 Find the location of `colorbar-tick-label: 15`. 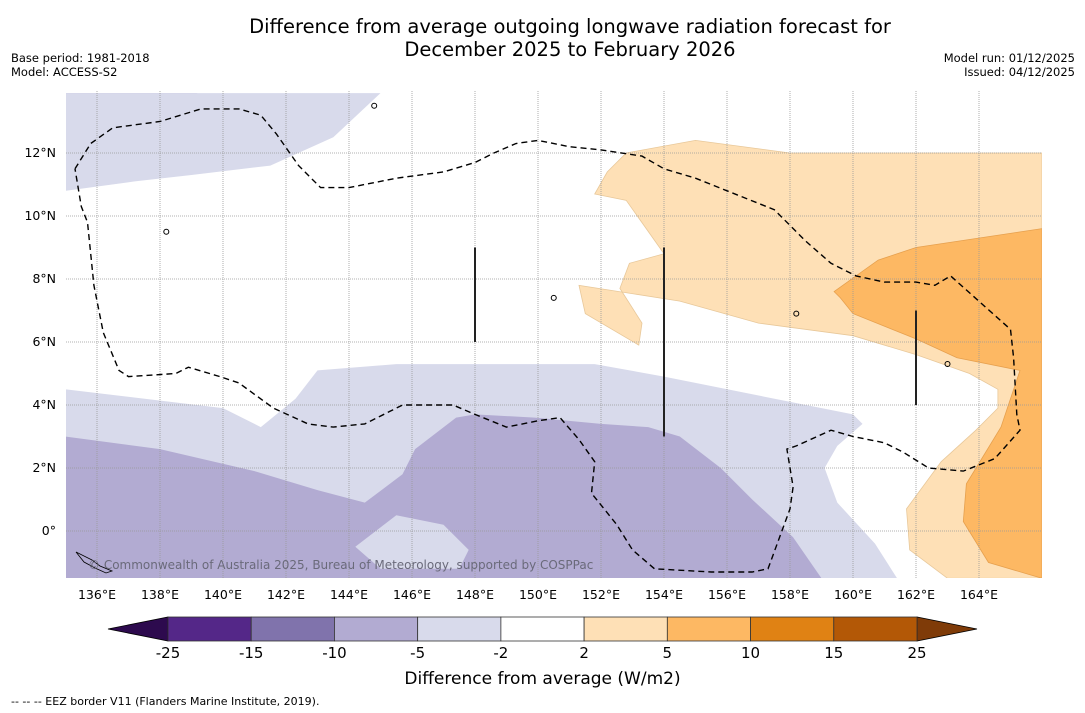

colorbar-tick-label: 15 is located at coordinates (834, 653).